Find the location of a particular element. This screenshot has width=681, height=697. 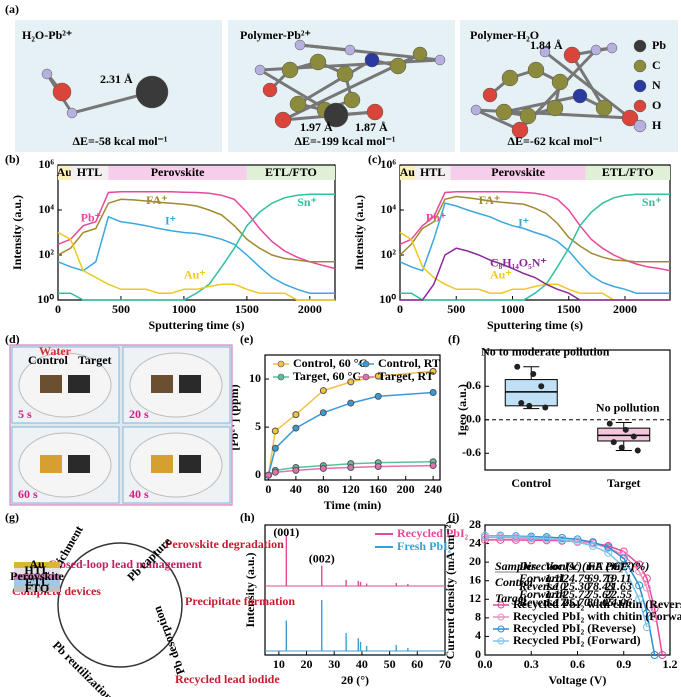

annotation: No to moderate pollution is located at coordinates (545, 351).